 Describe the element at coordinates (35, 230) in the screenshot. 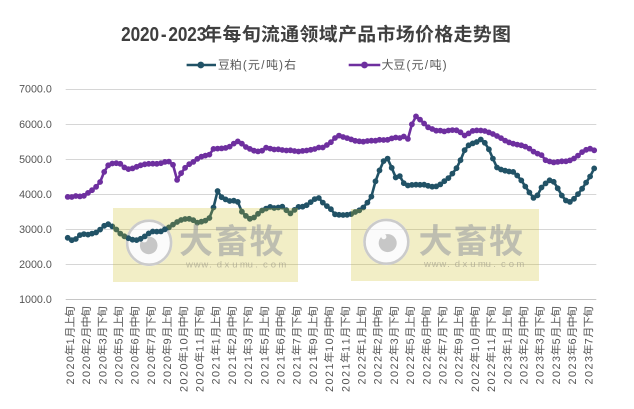

I see `svg-text: 3000.0` at that location.